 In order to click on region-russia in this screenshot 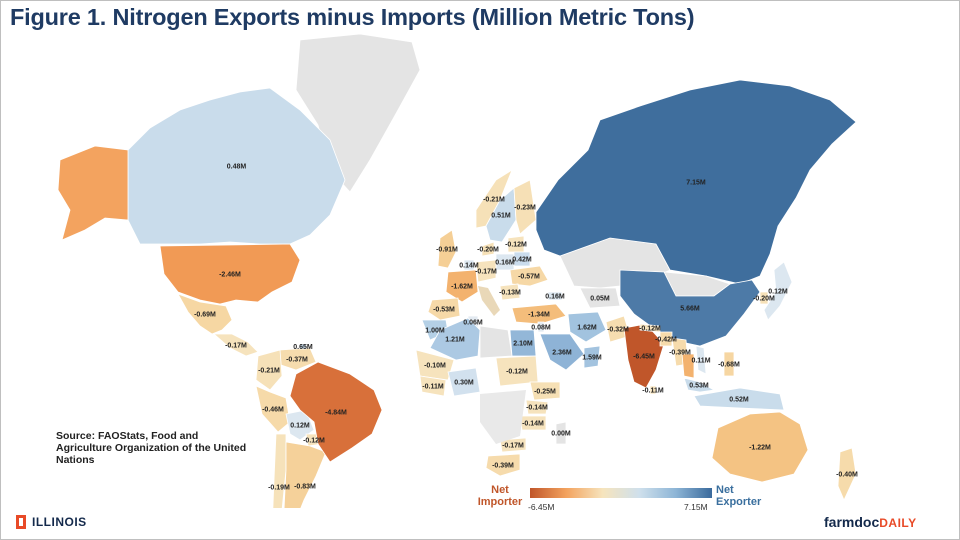, I will do `click(696, 182)`.